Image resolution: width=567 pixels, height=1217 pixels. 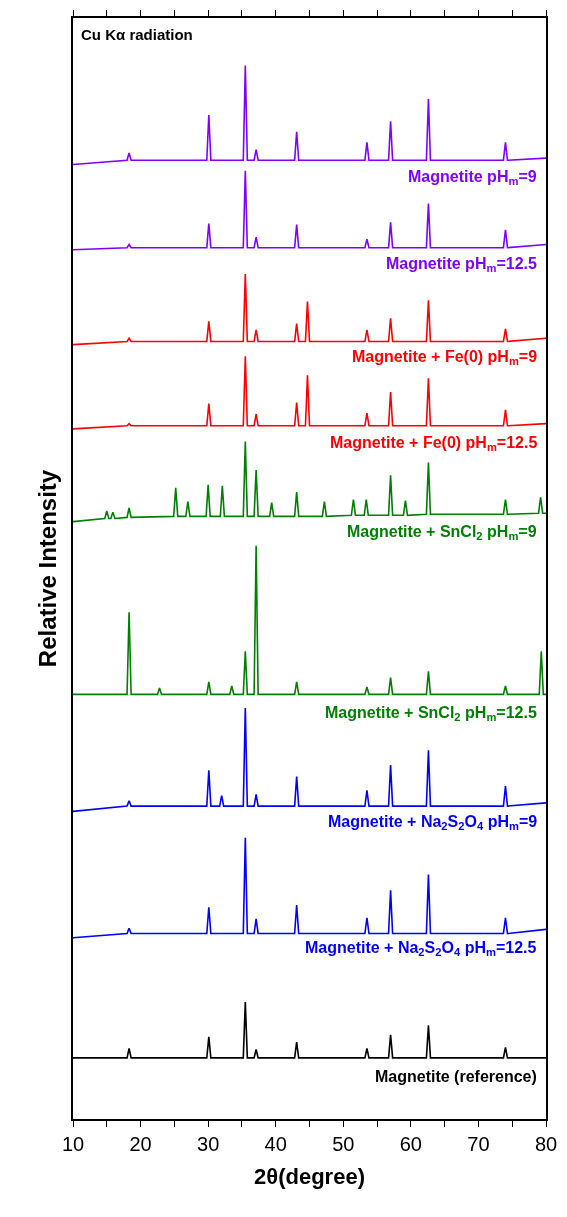 What do you see at coordinates (47, 568) in the screenshot?
I see `y-axis-title: Relative Intensity` at bounding box center [47, 568].